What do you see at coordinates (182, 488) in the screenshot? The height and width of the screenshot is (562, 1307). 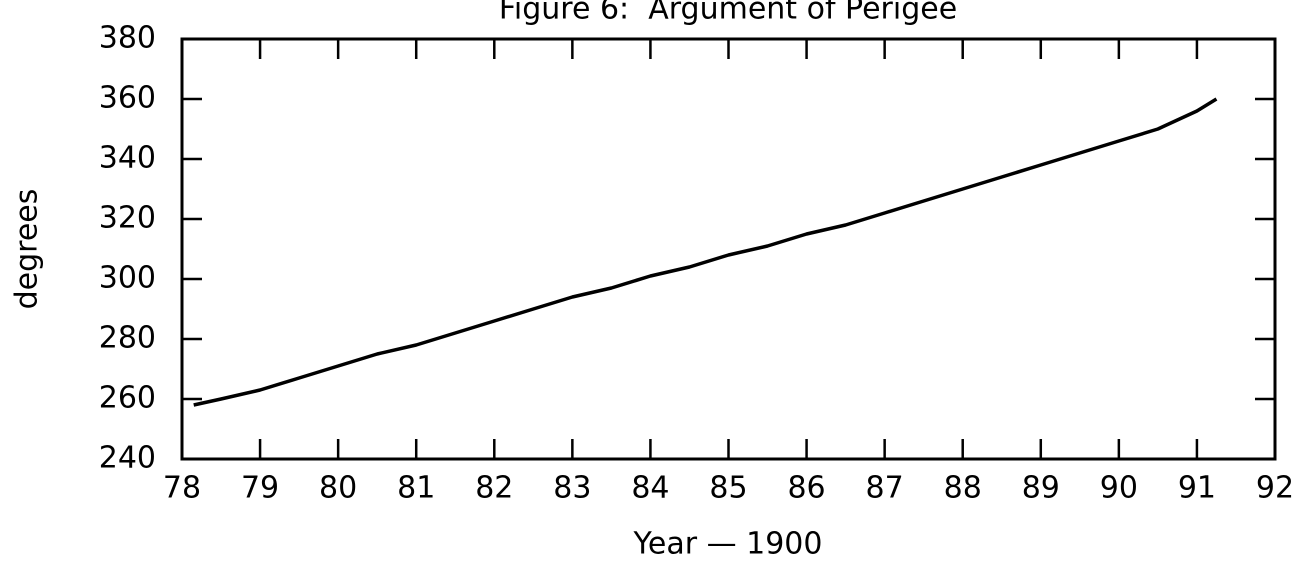 I see `x-tick-label: 78` at bounding box center [182, 488].